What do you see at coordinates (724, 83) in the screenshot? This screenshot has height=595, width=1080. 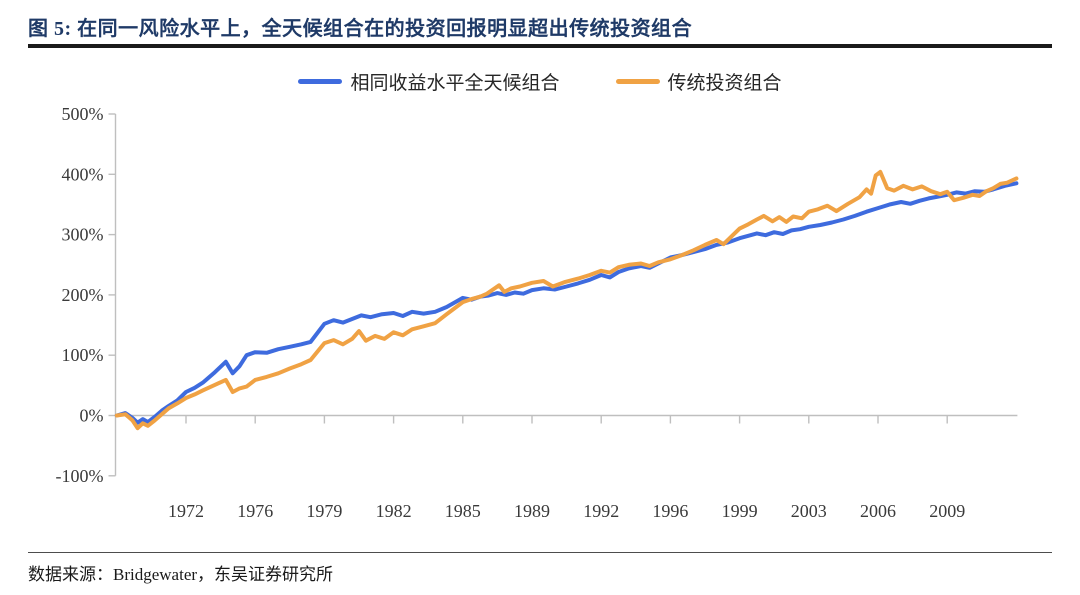 I see `legend-label-traditional: 传统投资组合` at bounding box center [724, 83].